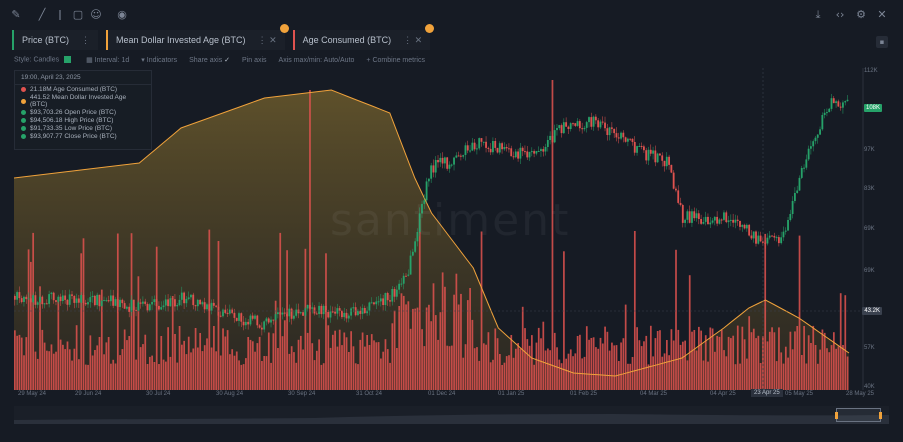 The image size is (903, 442). I want to click on navigator-right-handle, so click(880, 415).